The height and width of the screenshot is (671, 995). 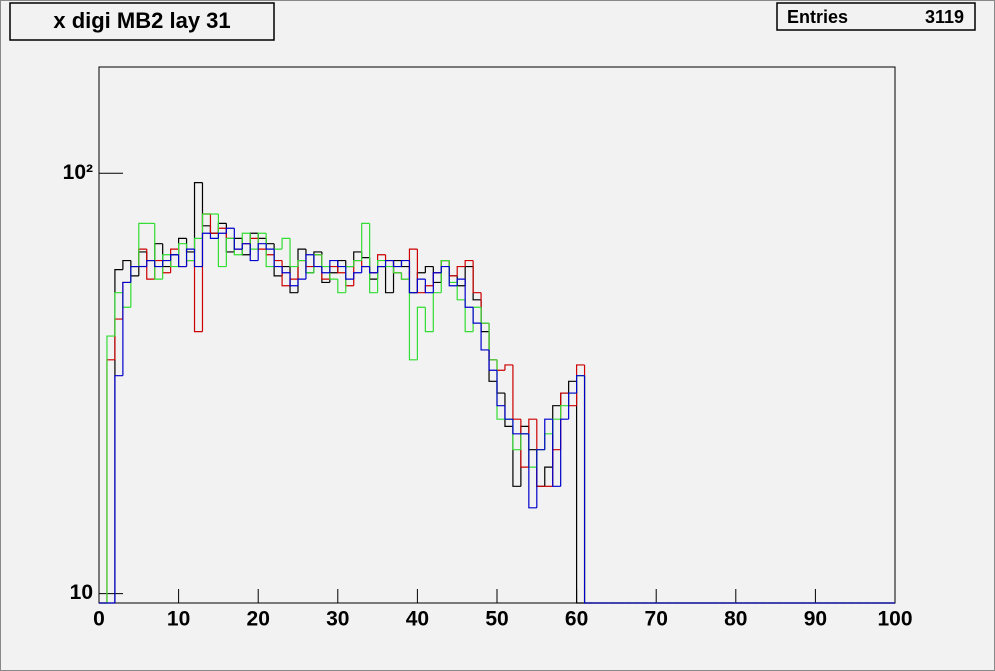 What do you see at coordinates (894, 619) in the screenshot?
I see `x-tick-label: 100` at bounding box center [894, 619].